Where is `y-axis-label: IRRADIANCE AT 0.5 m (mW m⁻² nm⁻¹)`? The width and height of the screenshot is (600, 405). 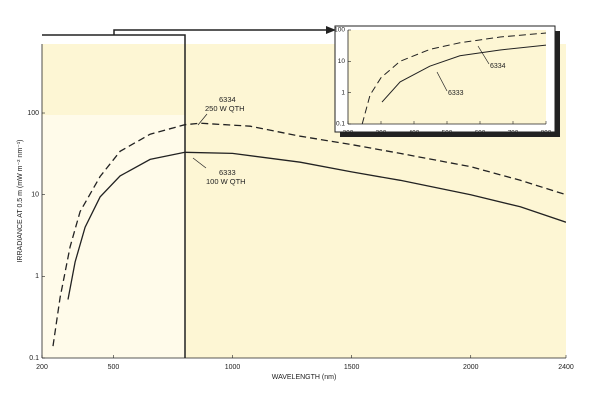
y-axis-label: IRRADIANCE AT 0.5 m (mW m⁻² nm⁻¹) is located at coordinates (20, 200).